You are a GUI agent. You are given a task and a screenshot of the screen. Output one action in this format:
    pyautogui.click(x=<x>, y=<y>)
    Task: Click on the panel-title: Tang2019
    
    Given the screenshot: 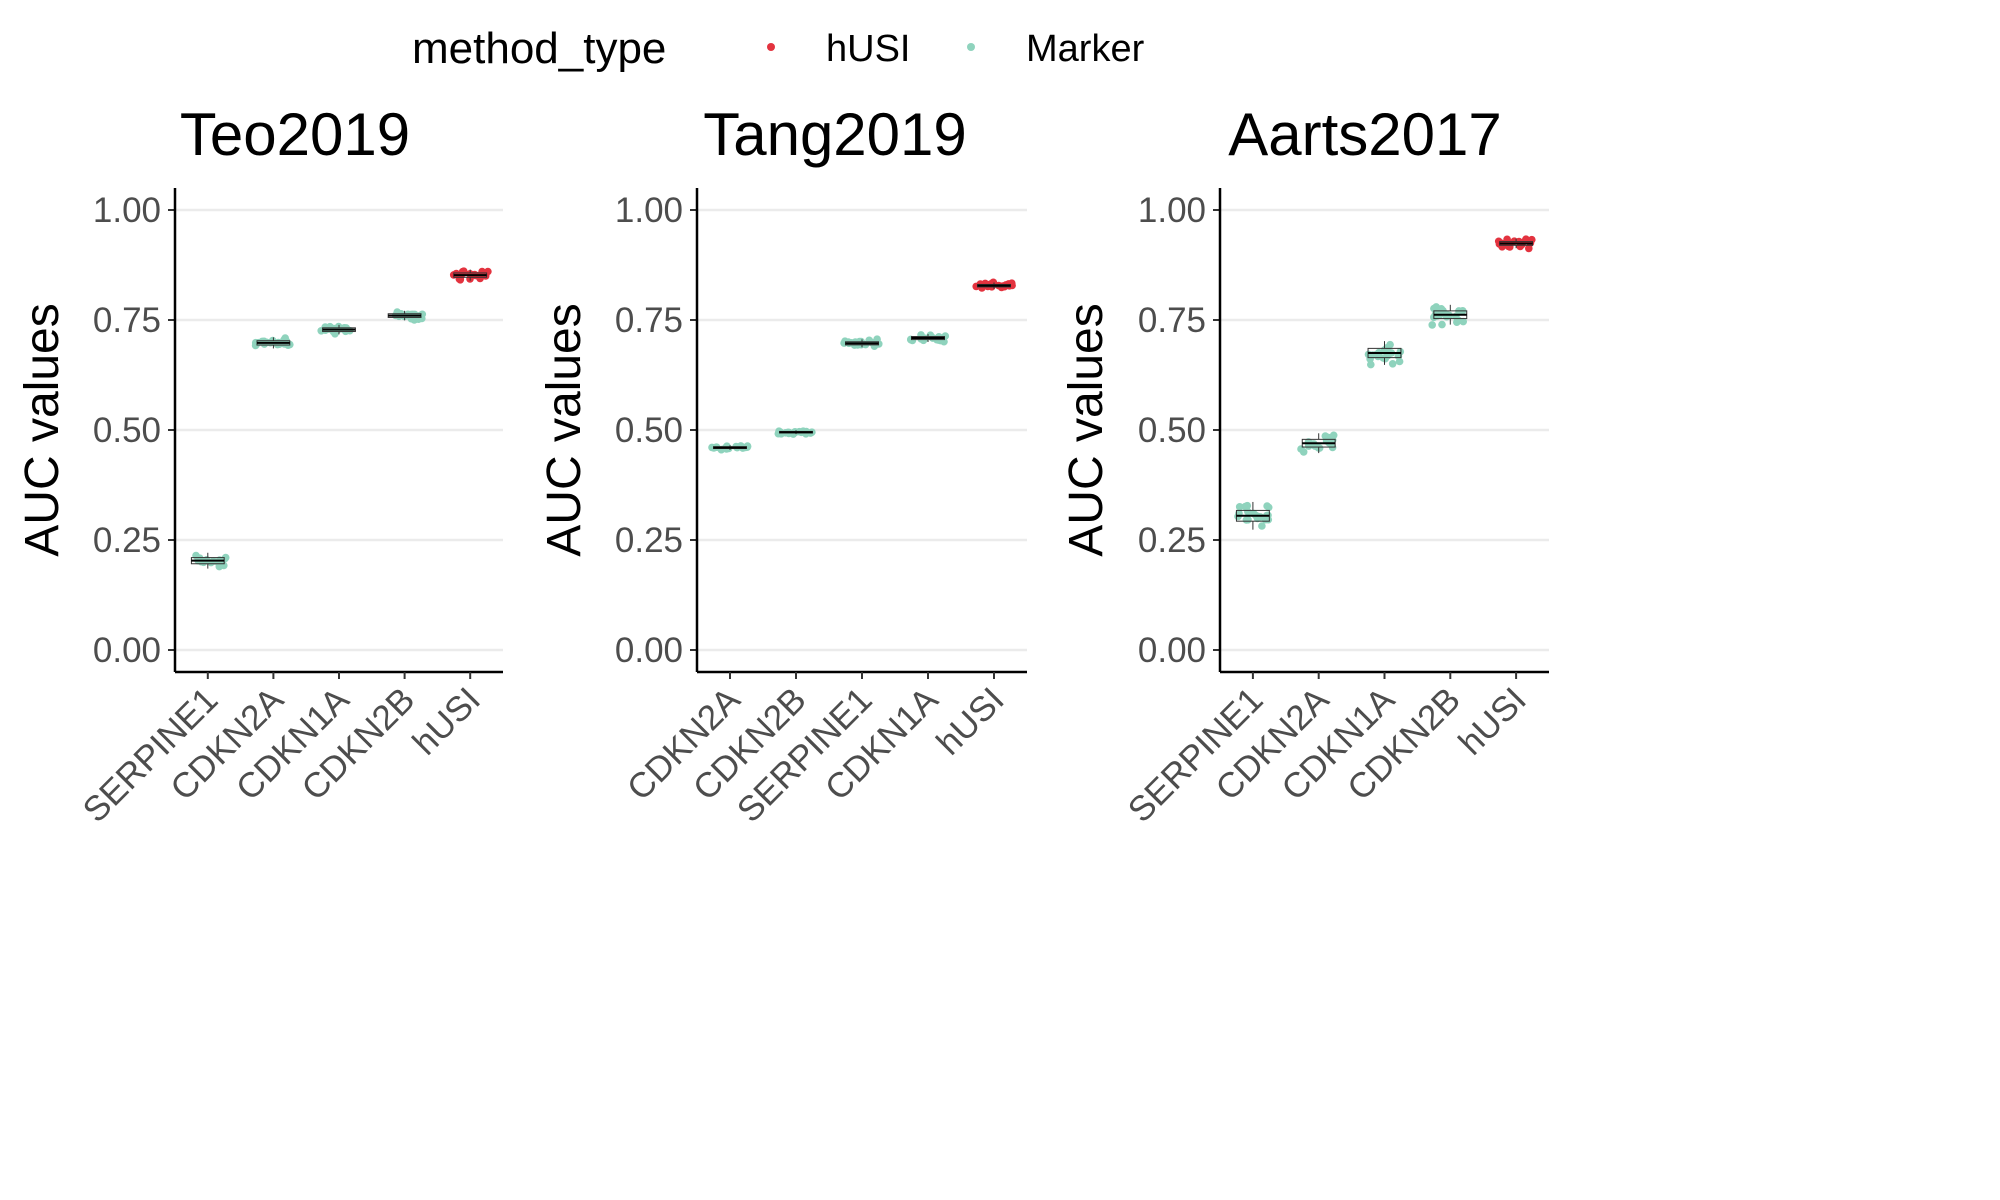 What is the action you would take?
    pyautogui.click(x=835, y=134)
    